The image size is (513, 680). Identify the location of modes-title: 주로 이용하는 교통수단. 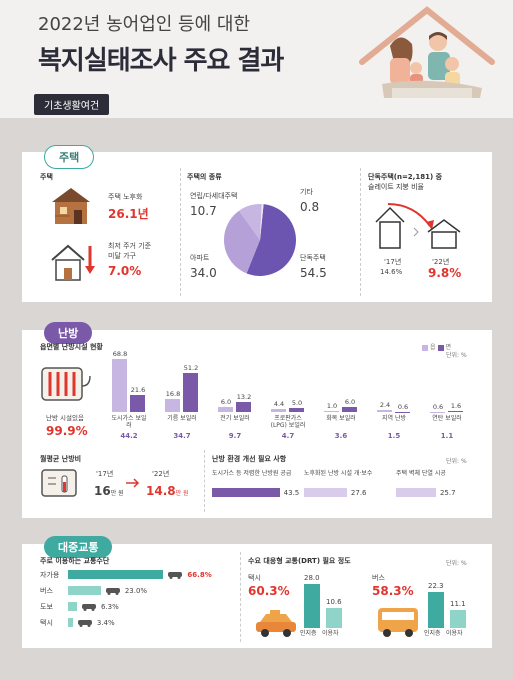
(75, 561).